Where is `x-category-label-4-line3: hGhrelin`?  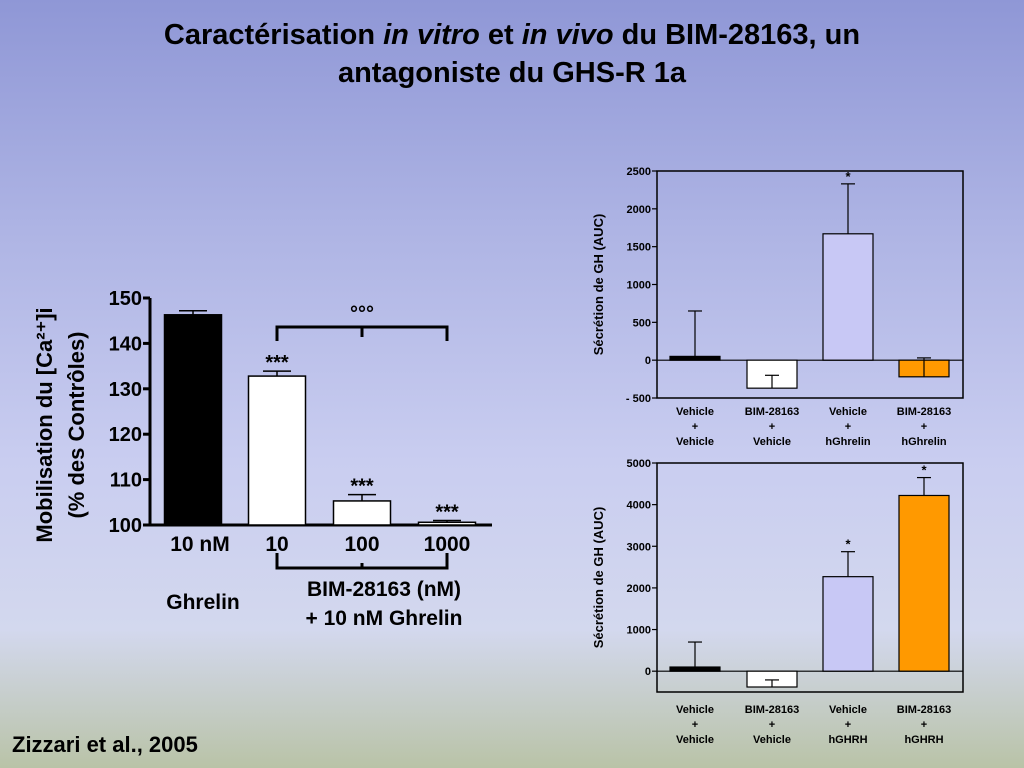 x-category-label-4-line3: hGhrelin is located at coordinates (924, 442).